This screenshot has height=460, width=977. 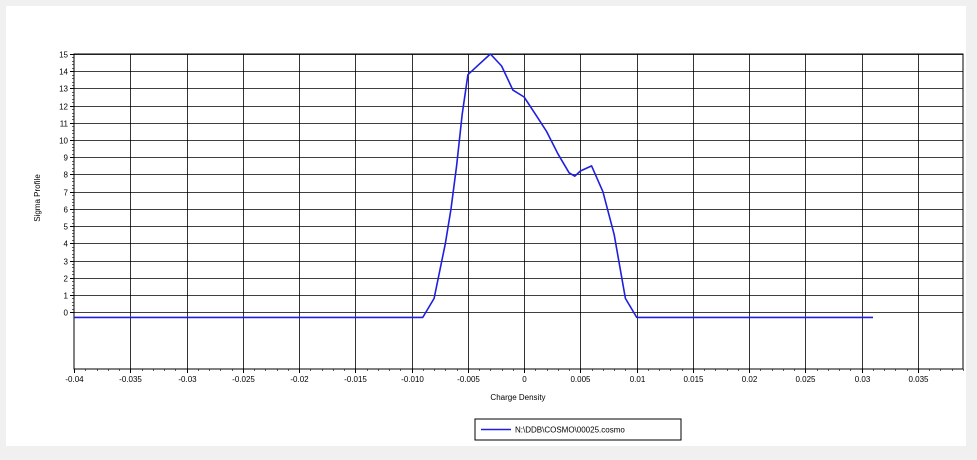 What do you see at coordinates (130, 379) in the screenshot?
I see `x-tick-label: -0.035` at bounding box center [130, 379].